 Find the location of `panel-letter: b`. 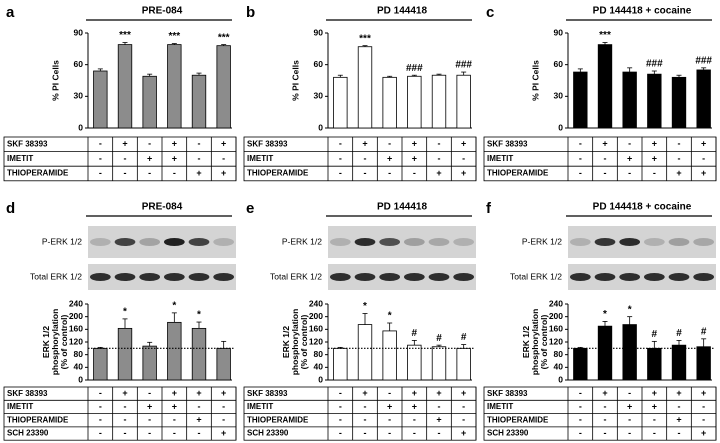

panel-letter: b is located at coordinates (250, 12).